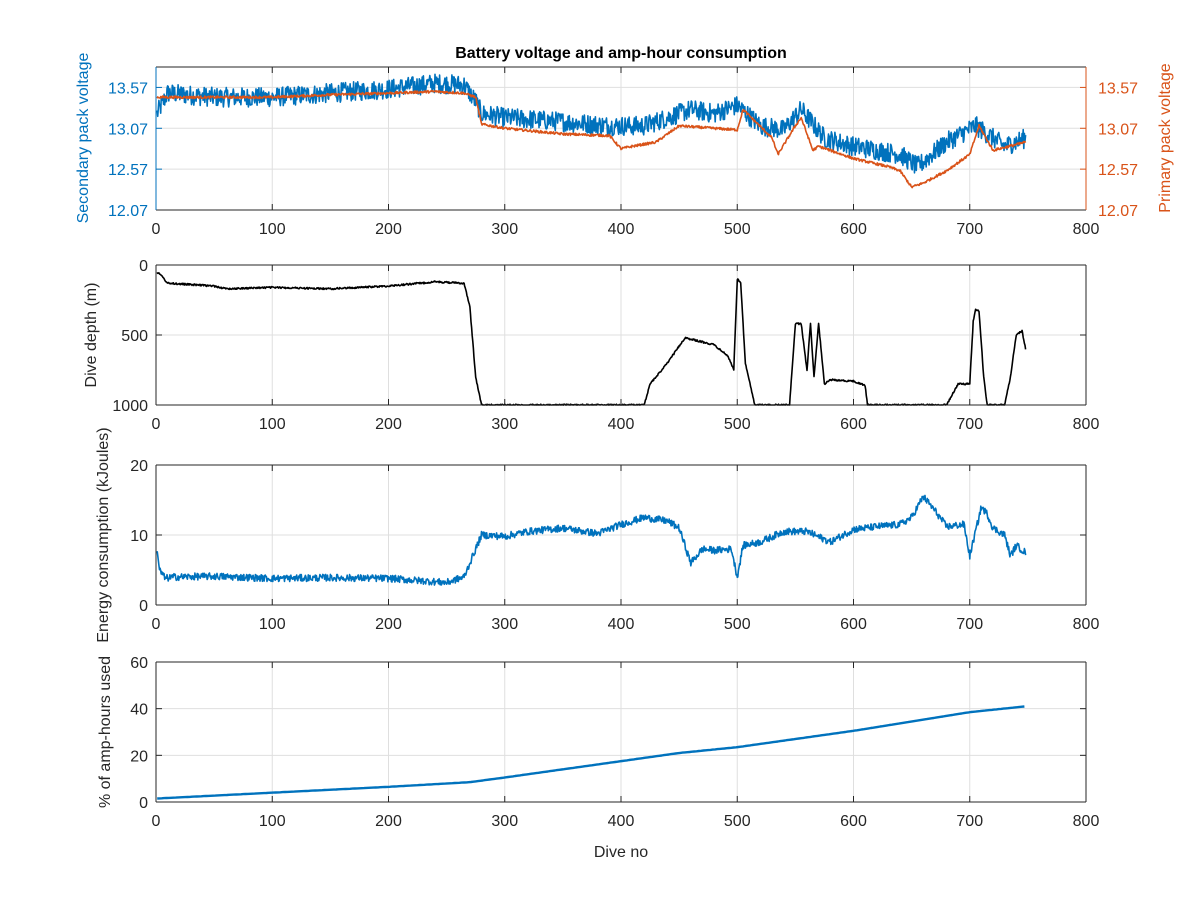 This screenshot has height=900, width=1200. I want to click on y-axis-label-right: Primary pack voltage, so click(1165, 137).